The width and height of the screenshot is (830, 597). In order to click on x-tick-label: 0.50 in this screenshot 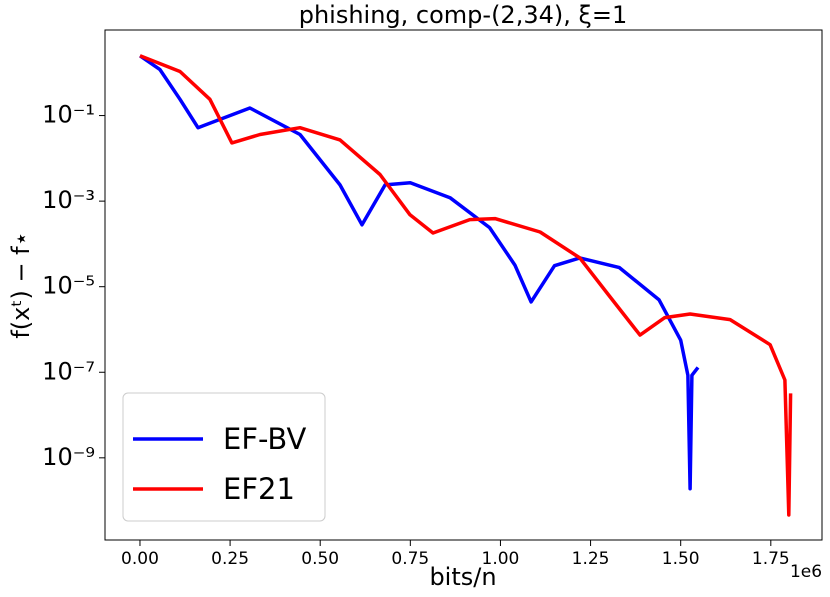, I will do `click(320, 559)`.